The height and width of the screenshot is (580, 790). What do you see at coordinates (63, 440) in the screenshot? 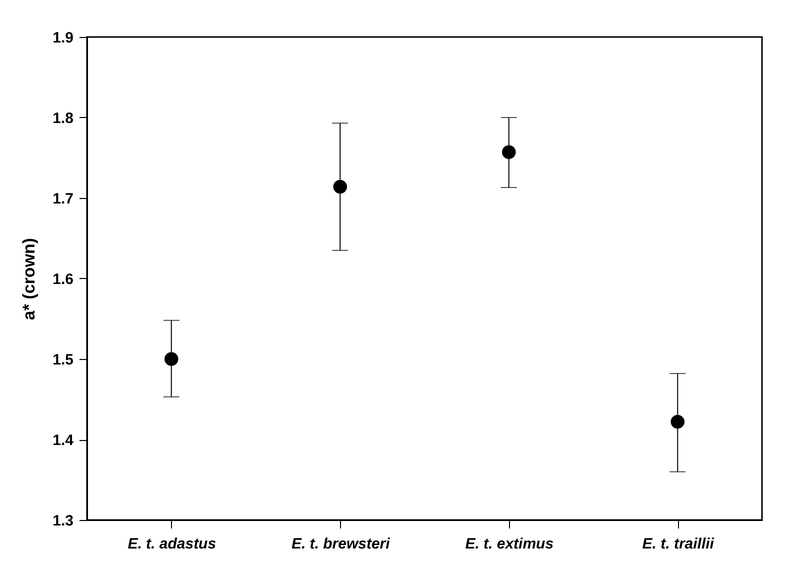
I see `y-tick-label: 1.4` at bounding box center [63, 440].